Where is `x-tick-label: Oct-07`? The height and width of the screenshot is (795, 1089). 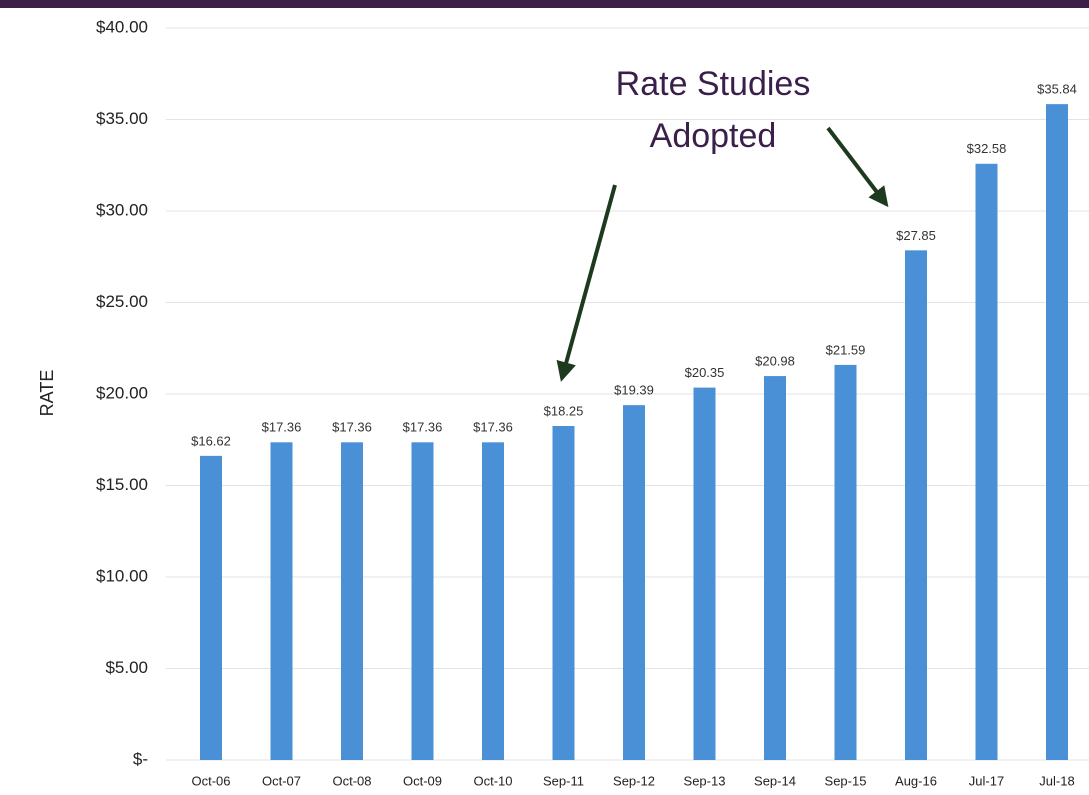 x-tick-label: Oct-07 is located at coordinates (281, 780).